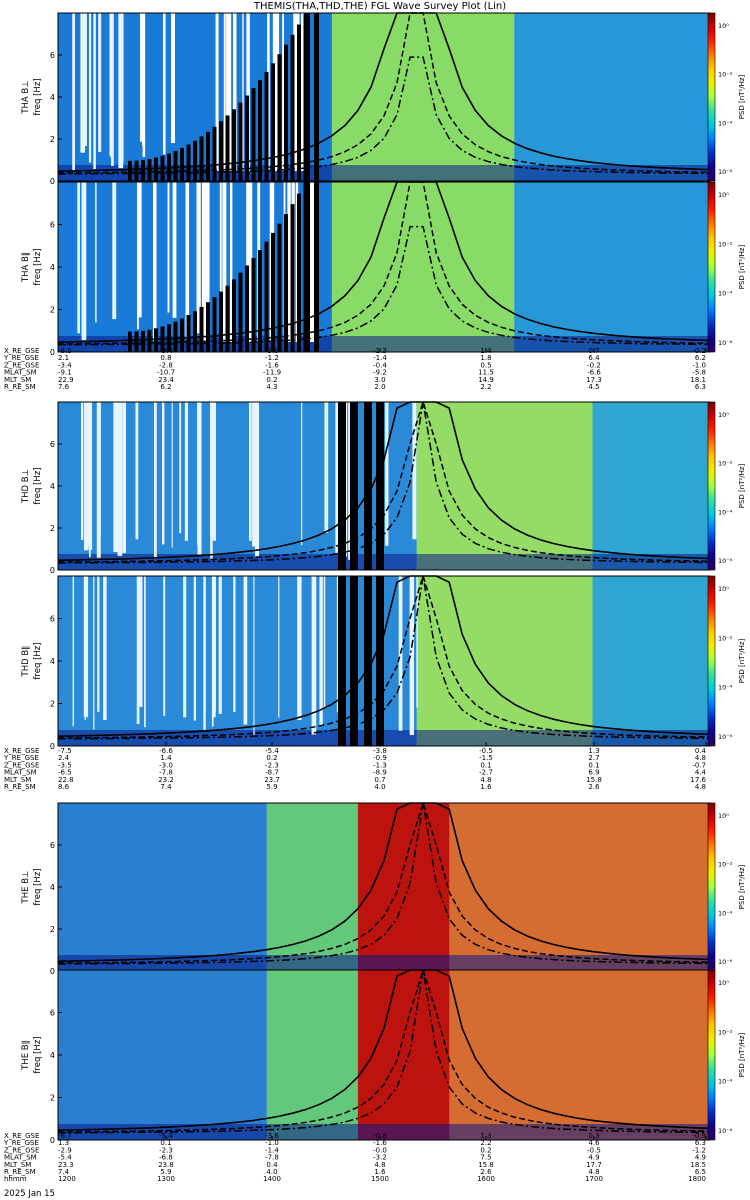  What do you see at coordinates (699, 1136) in the screenshot?
I see `ephemeris-value: -0.9` at bounding box center [699, 1136].